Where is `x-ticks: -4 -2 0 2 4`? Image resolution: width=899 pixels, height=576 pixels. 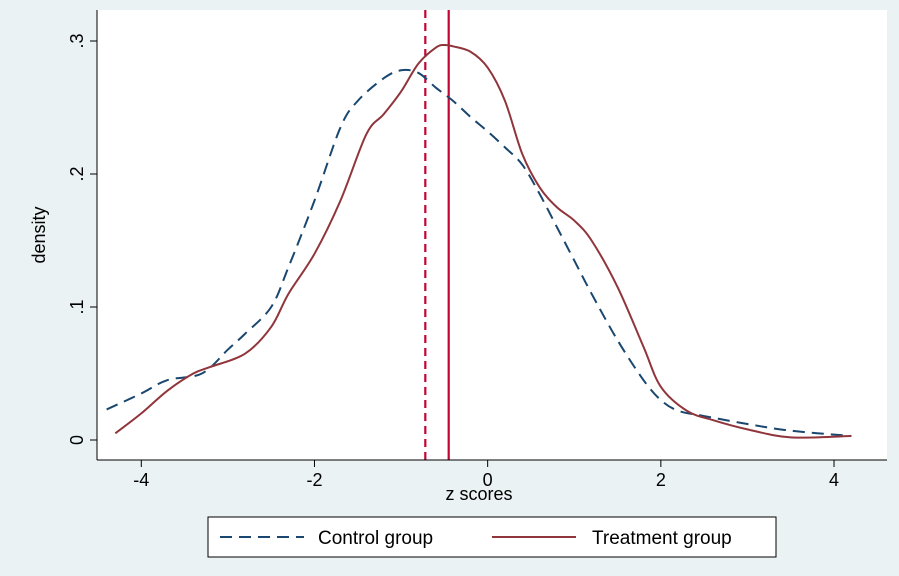 x-ticks: -4 -2 0 2 4 is located at coordinates (486, 475).